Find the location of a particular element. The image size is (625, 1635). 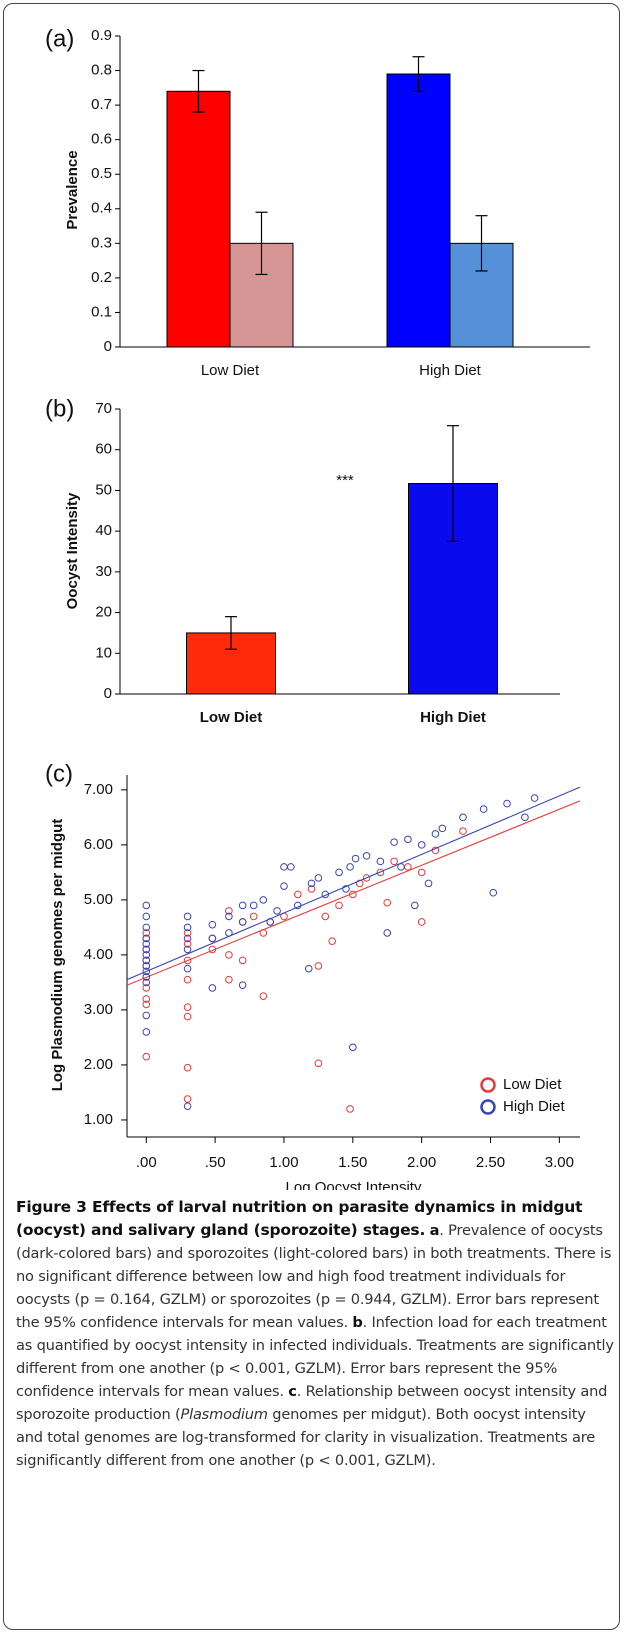

x-tick-label: 1.50 is located at coordinates (352, 1162).